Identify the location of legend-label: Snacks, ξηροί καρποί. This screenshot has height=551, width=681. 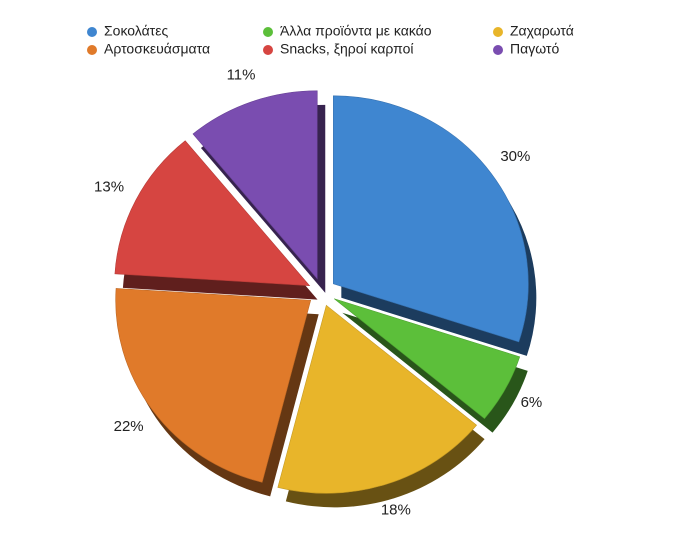
(347, 49).